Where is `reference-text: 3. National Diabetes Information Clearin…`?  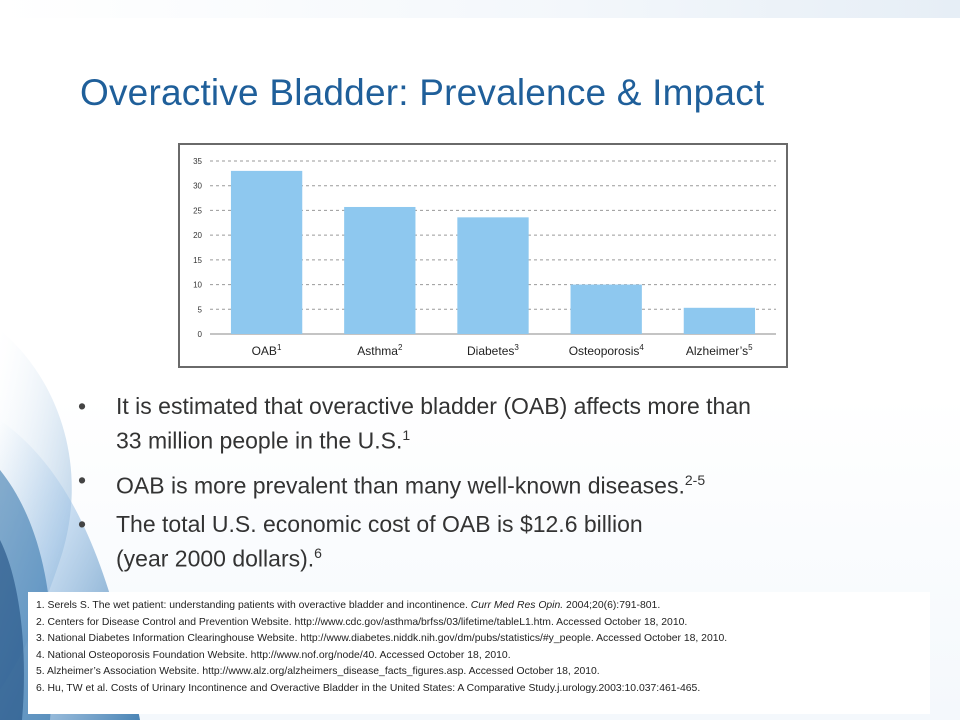 reference-text: 3. National Diabetes Information Clearin… is located at coordinates (382, 639).